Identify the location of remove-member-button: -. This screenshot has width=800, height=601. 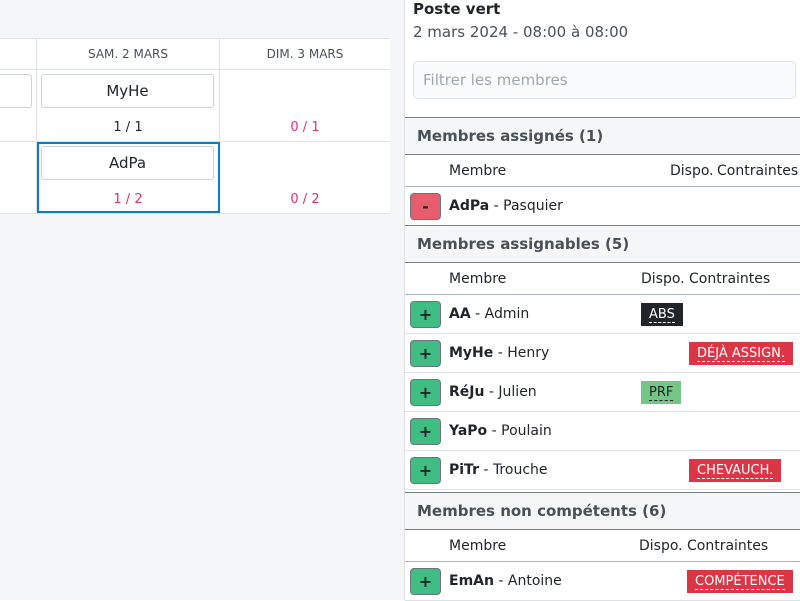
(425, 206).